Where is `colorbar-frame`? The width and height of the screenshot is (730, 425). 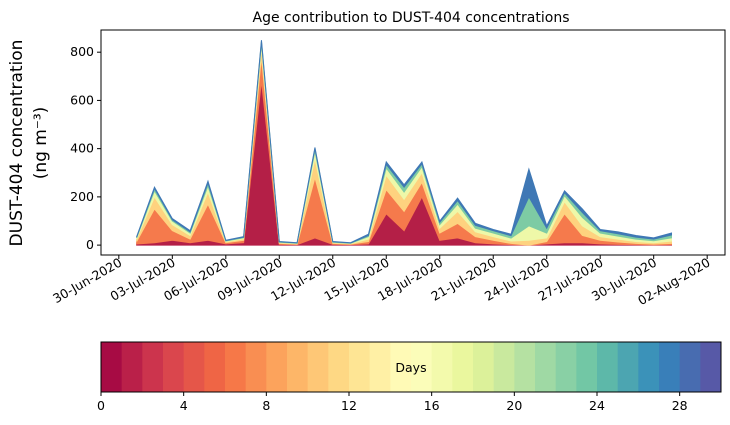
colorbar-frame is located at coordinates (411, 367).